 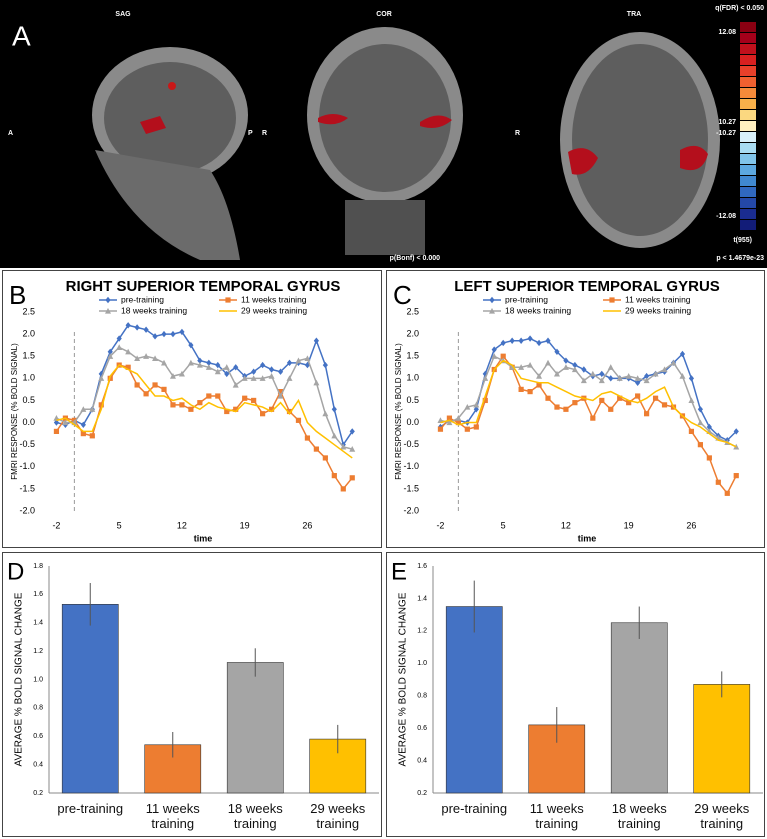 I want to click on x-tick-label: 19, so click(x=629, y=525).